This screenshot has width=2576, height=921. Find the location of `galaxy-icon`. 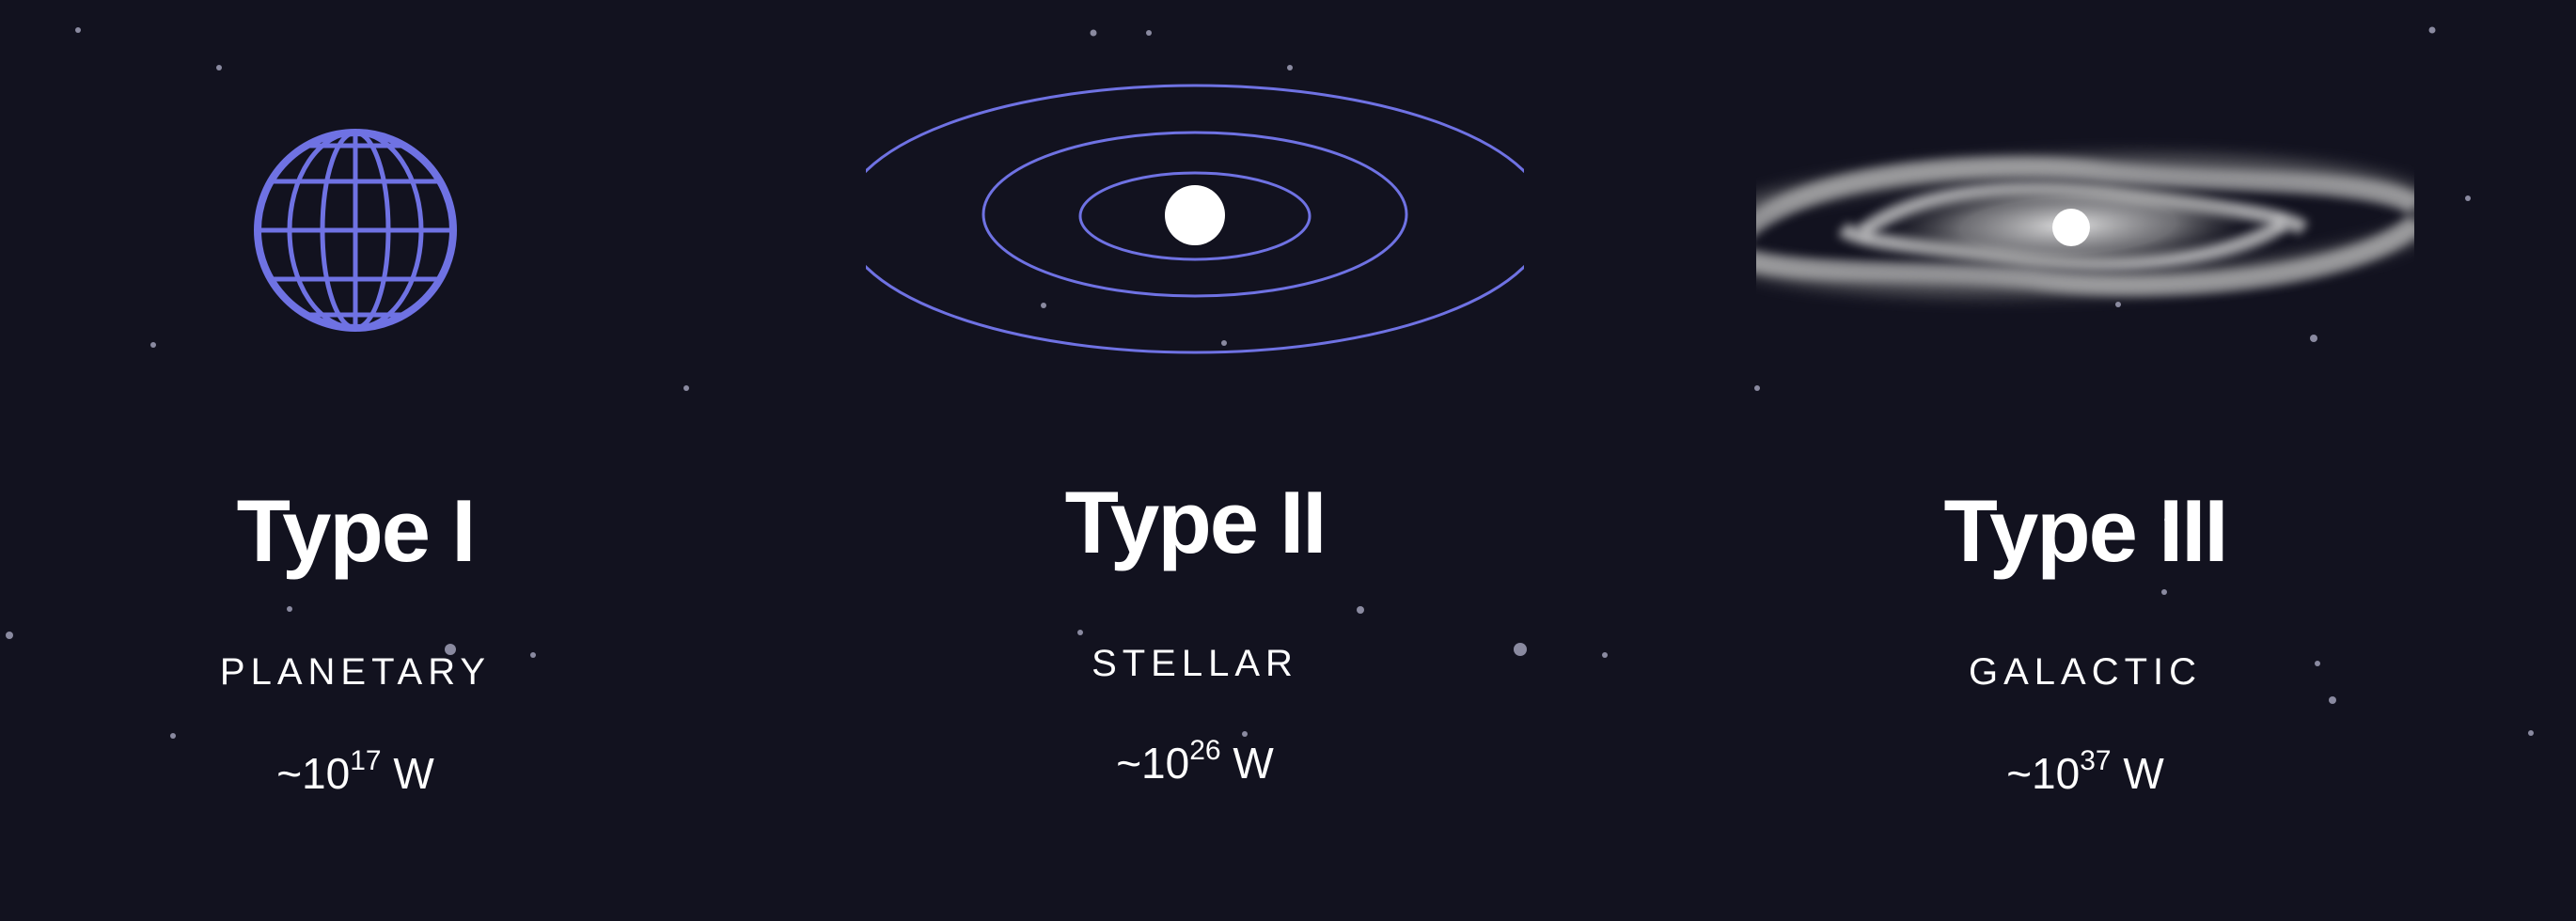

galaxy-icon is located at coordinates (2085, 225).